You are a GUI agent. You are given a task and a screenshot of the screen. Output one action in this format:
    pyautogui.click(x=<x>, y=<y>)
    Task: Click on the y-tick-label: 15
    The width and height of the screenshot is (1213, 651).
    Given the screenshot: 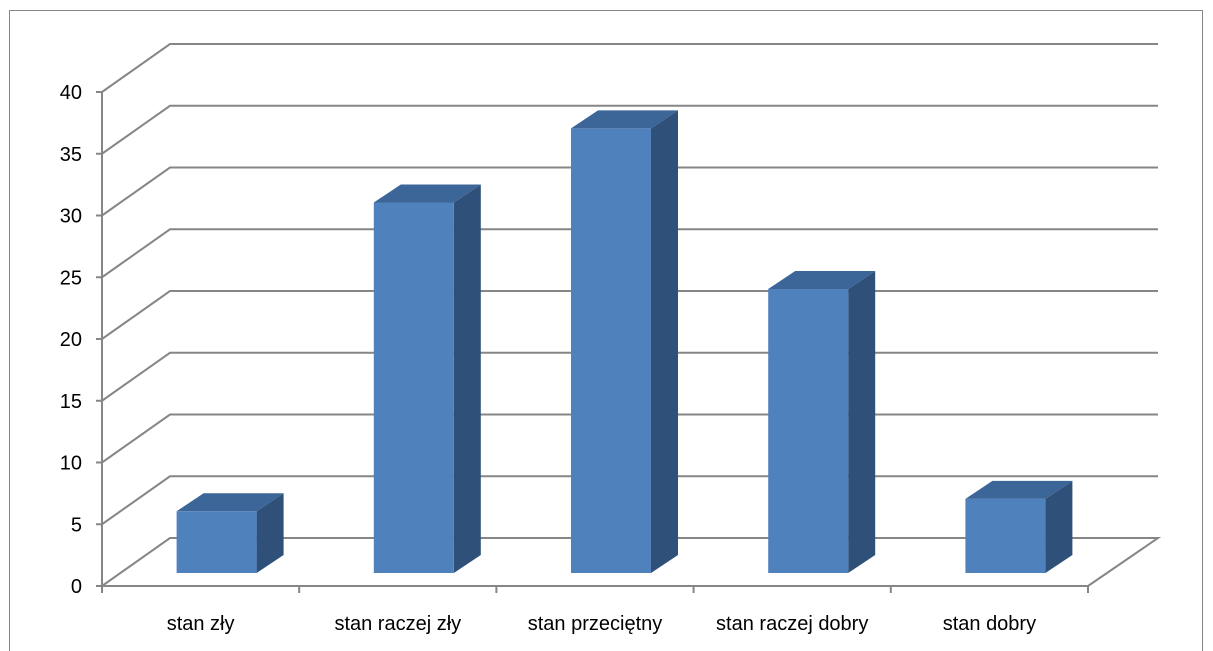 What is the action you would take?
    pyautogui.click(x=71, y=402)
    